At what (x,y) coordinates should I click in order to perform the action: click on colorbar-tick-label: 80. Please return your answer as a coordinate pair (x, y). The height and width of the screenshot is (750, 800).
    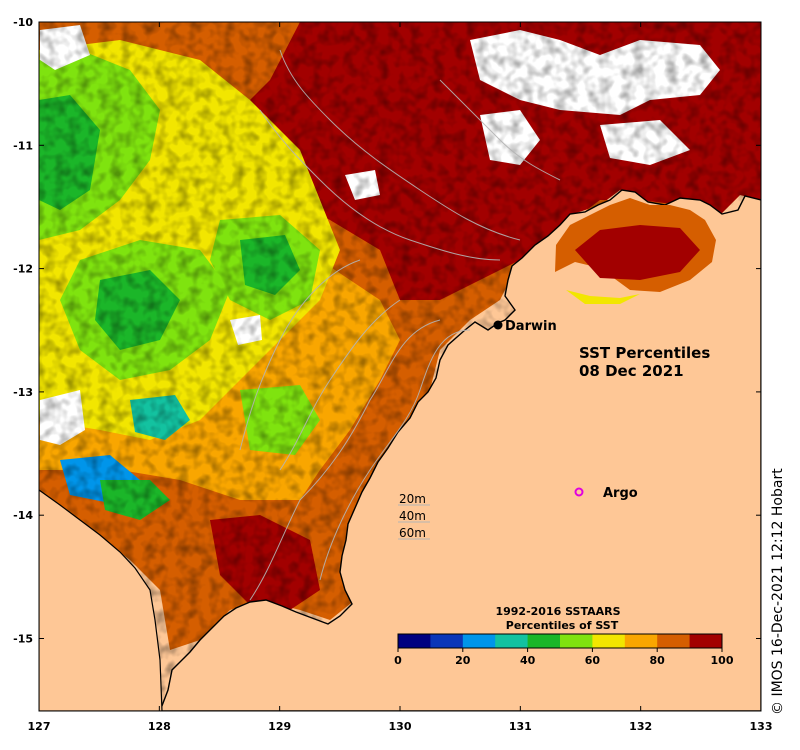
    Looking at the image, I should click on (658, 660).